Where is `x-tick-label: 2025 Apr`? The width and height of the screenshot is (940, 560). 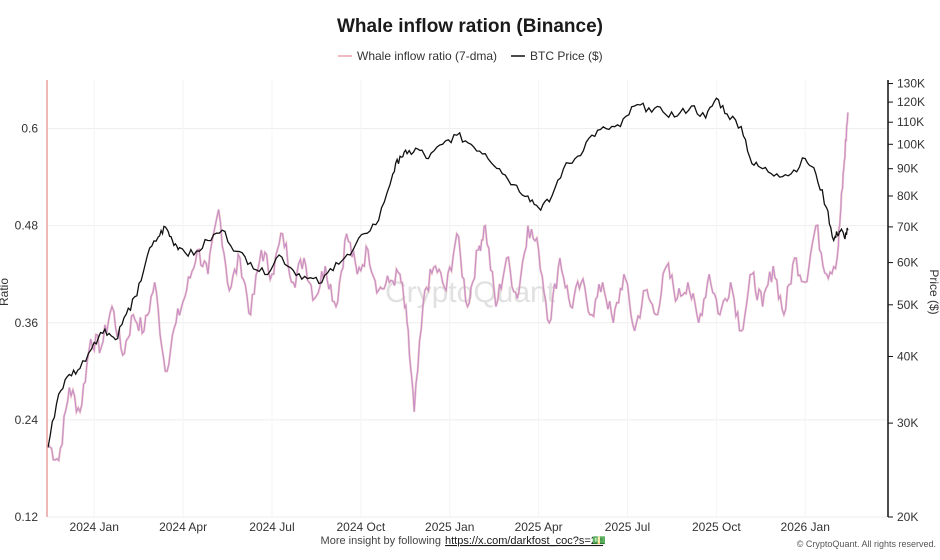
x-tick-label: 2025 Apr is located at coordinates (539, 527).